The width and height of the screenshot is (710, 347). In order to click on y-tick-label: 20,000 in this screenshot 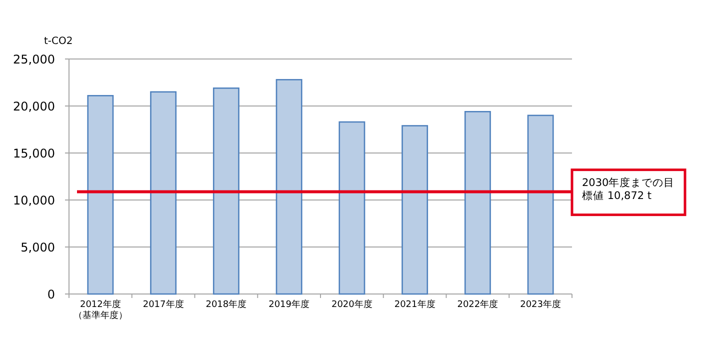, I will do `click(34, 107)`.